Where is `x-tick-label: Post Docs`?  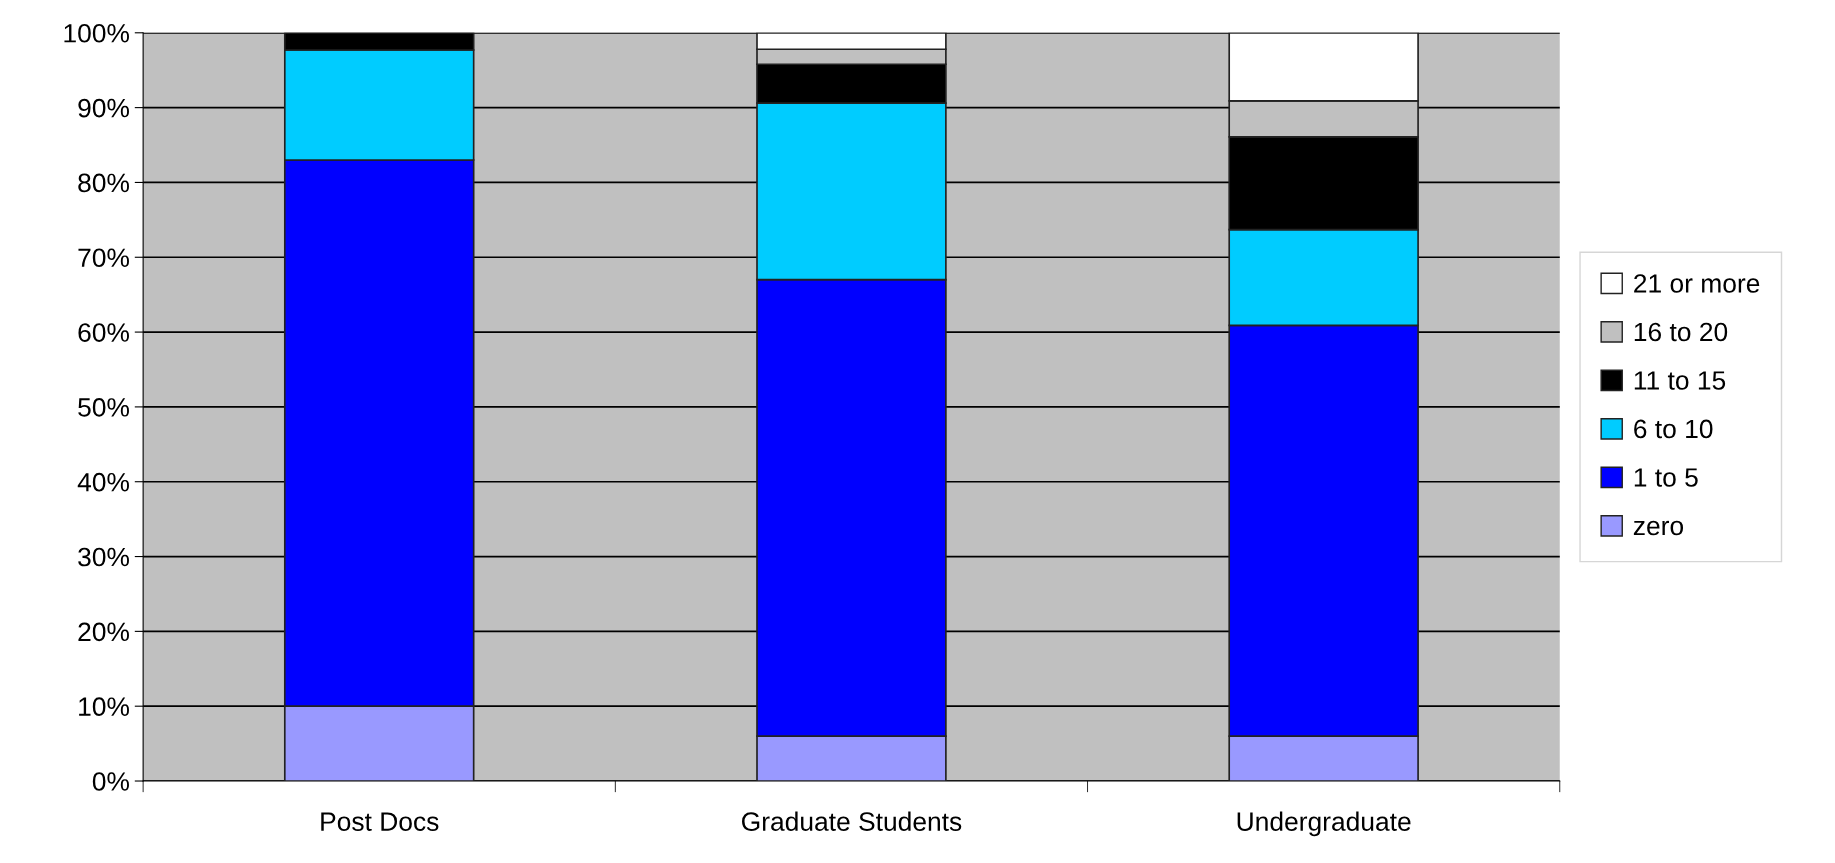
x-tick-label: Post Docs is located at coordinates (380, 821).